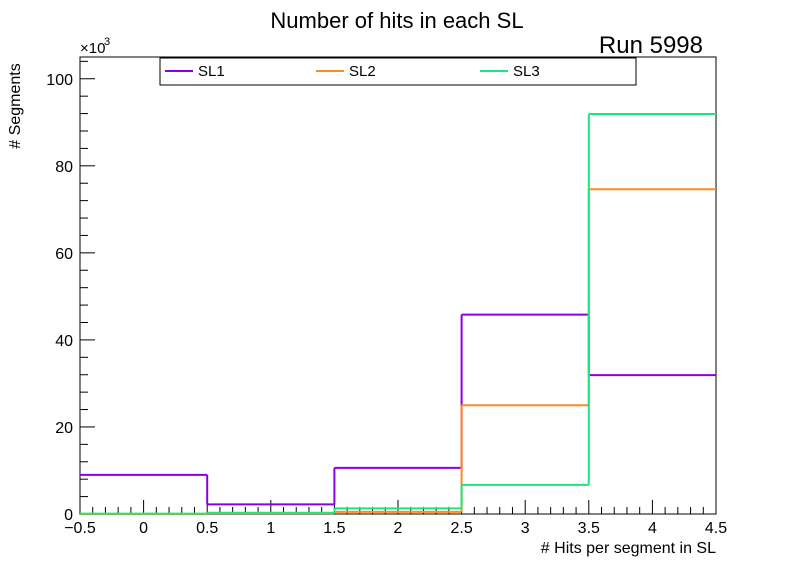  Describe the element at coordinates (70, 292) in the screenshot. I see `y-axis-ticks: 0 20 40 60 80 100` at that location.